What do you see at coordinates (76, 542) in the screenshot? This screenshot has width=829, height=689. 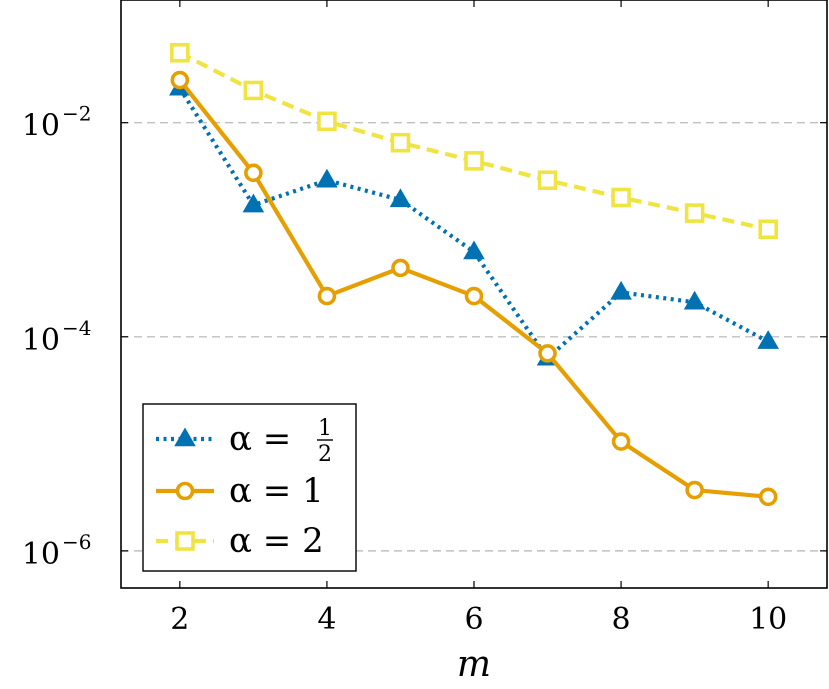 I see `y-tick-label-exponent: −6` at bounding box center [76, 542].